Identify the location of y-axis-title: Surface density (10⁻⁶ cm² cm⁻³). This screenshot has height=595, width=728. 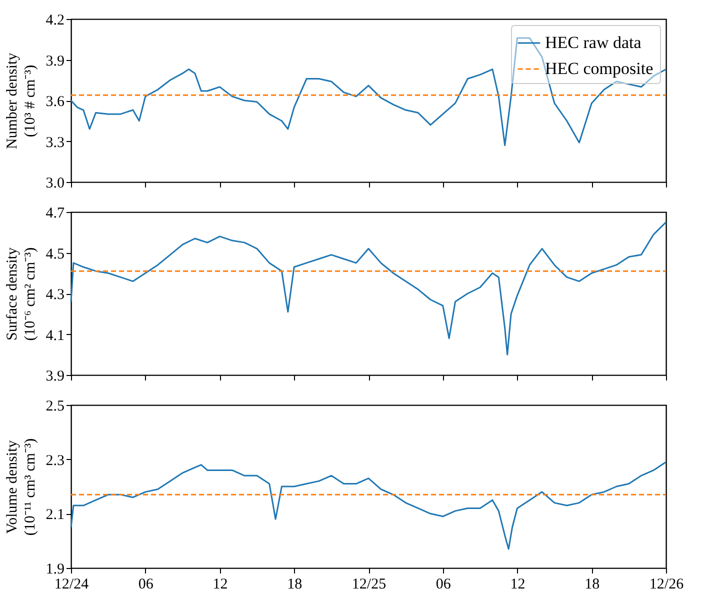
(21, 294).